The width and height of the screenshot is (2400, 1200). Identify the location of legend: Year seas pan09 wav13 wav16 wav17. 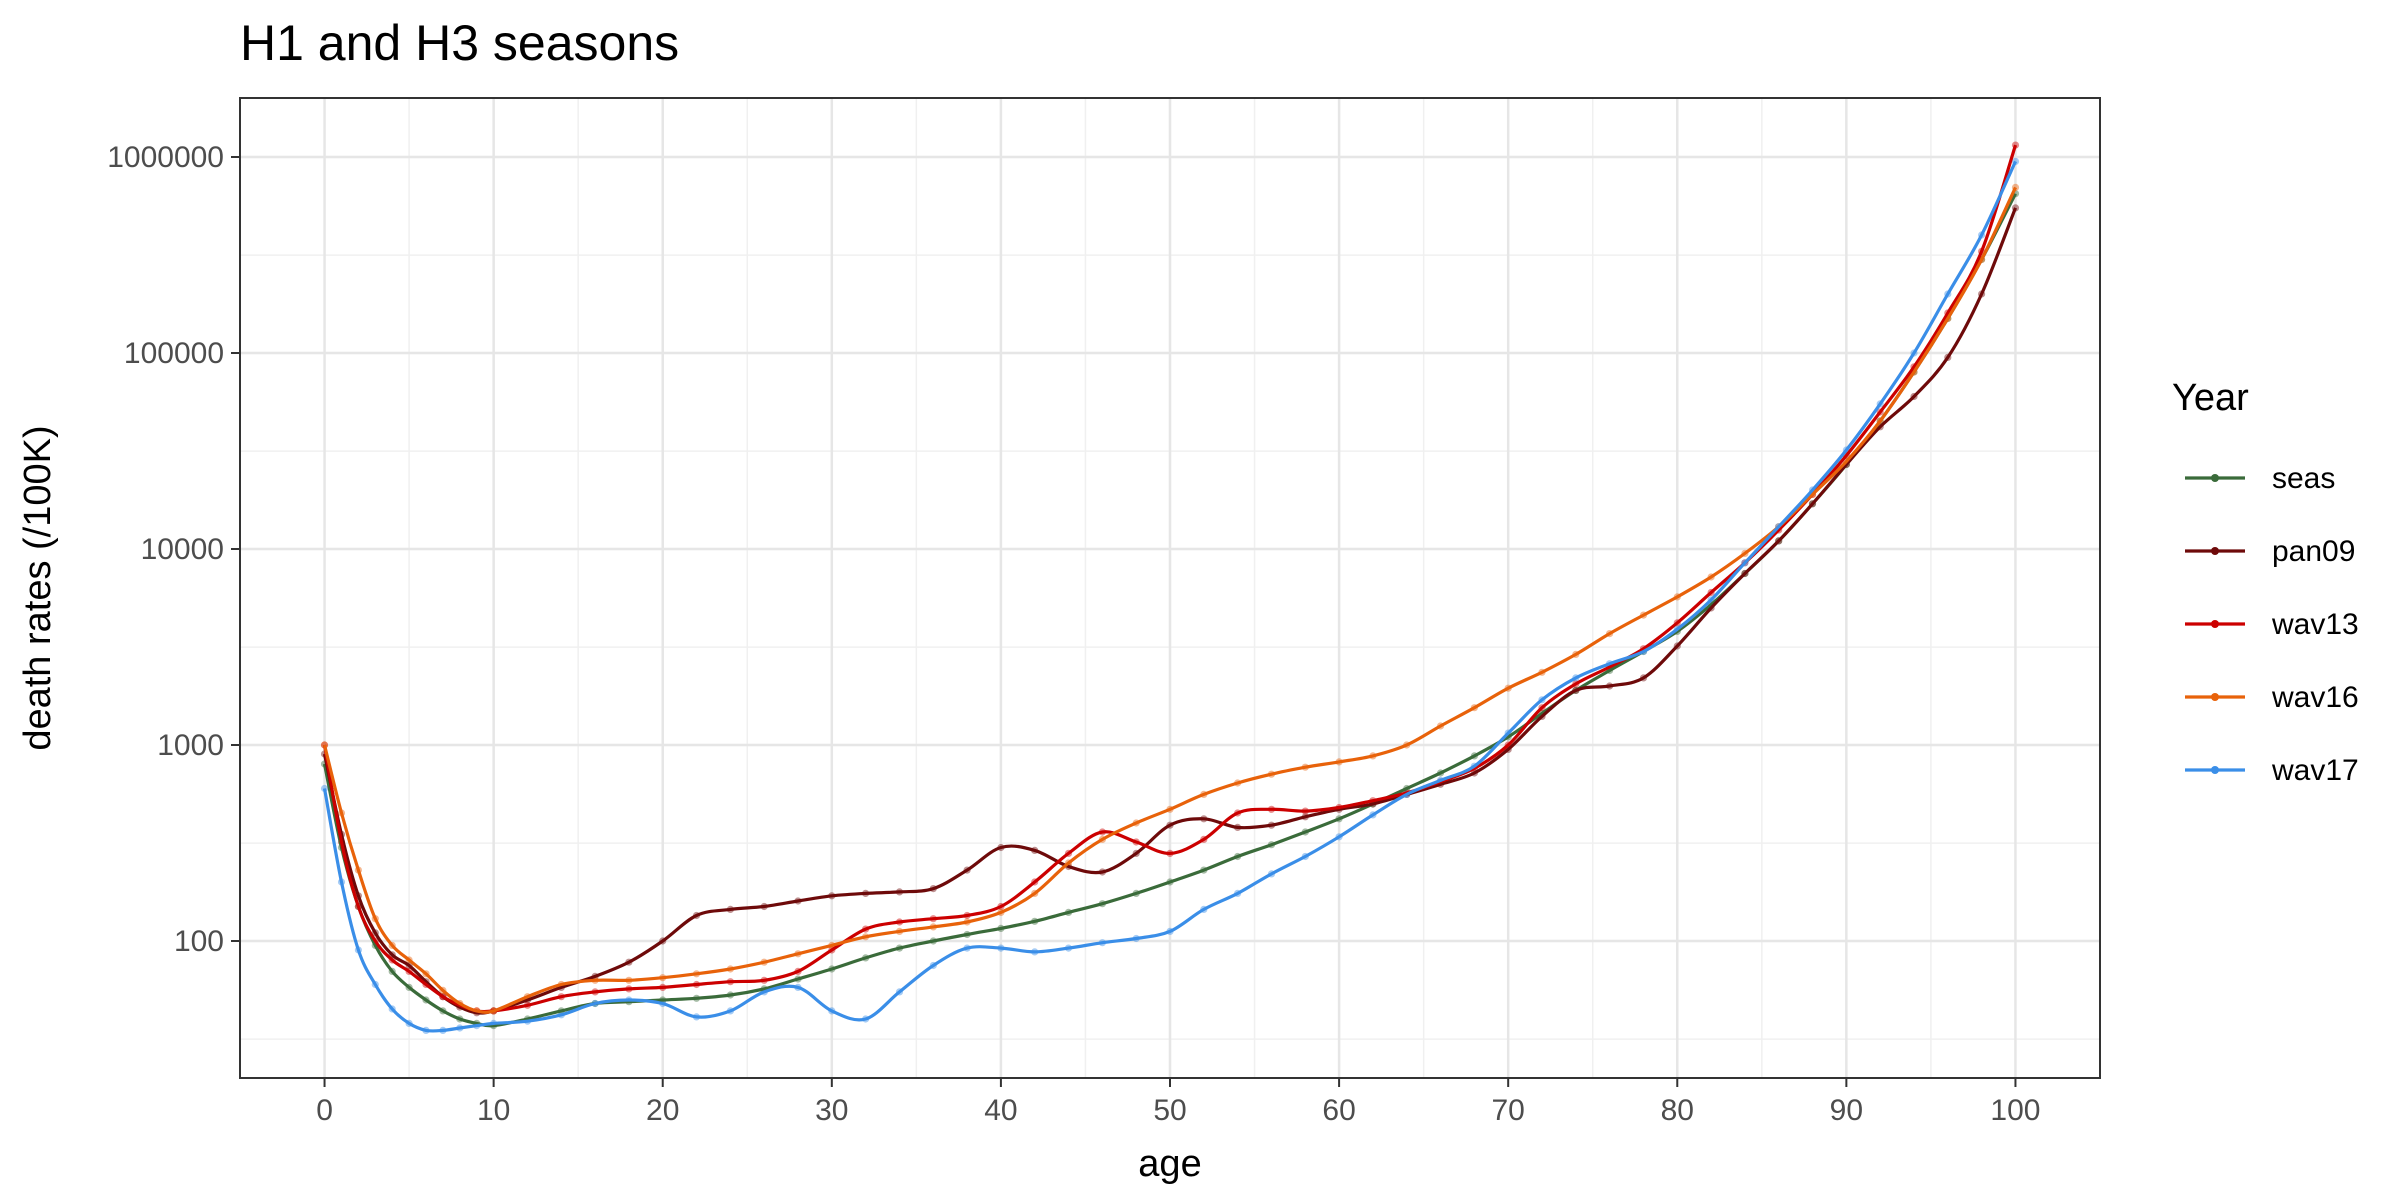
(2265, 582).